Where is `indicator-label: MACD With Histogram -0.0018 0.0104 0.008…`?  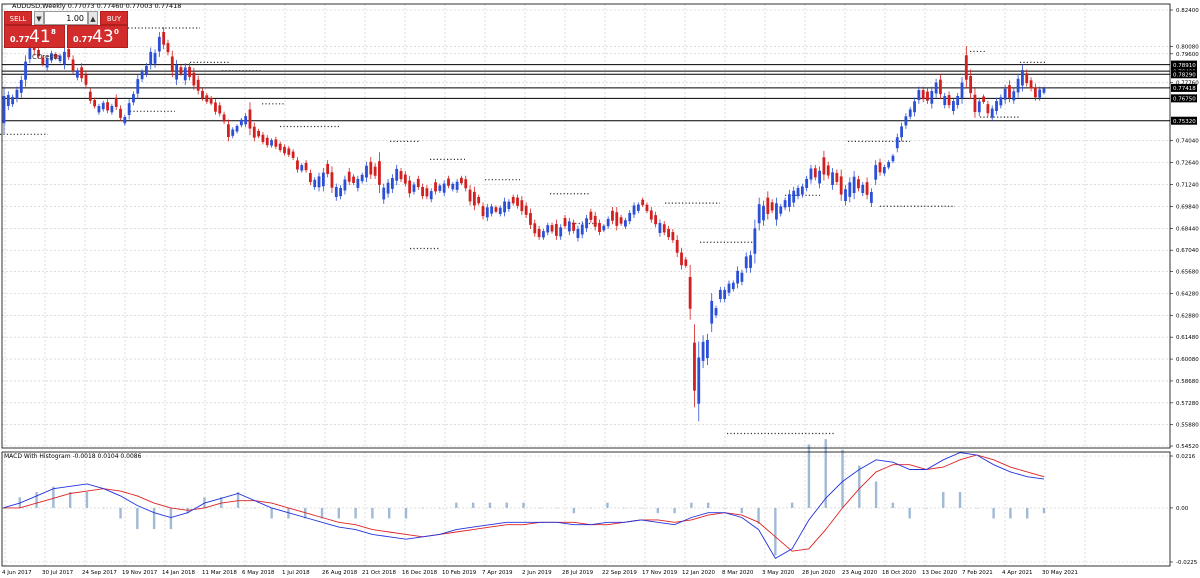 indicator-label: MACD With Histogram -0.0018 0.0104 0.008… is located at coordinates (73, 456).